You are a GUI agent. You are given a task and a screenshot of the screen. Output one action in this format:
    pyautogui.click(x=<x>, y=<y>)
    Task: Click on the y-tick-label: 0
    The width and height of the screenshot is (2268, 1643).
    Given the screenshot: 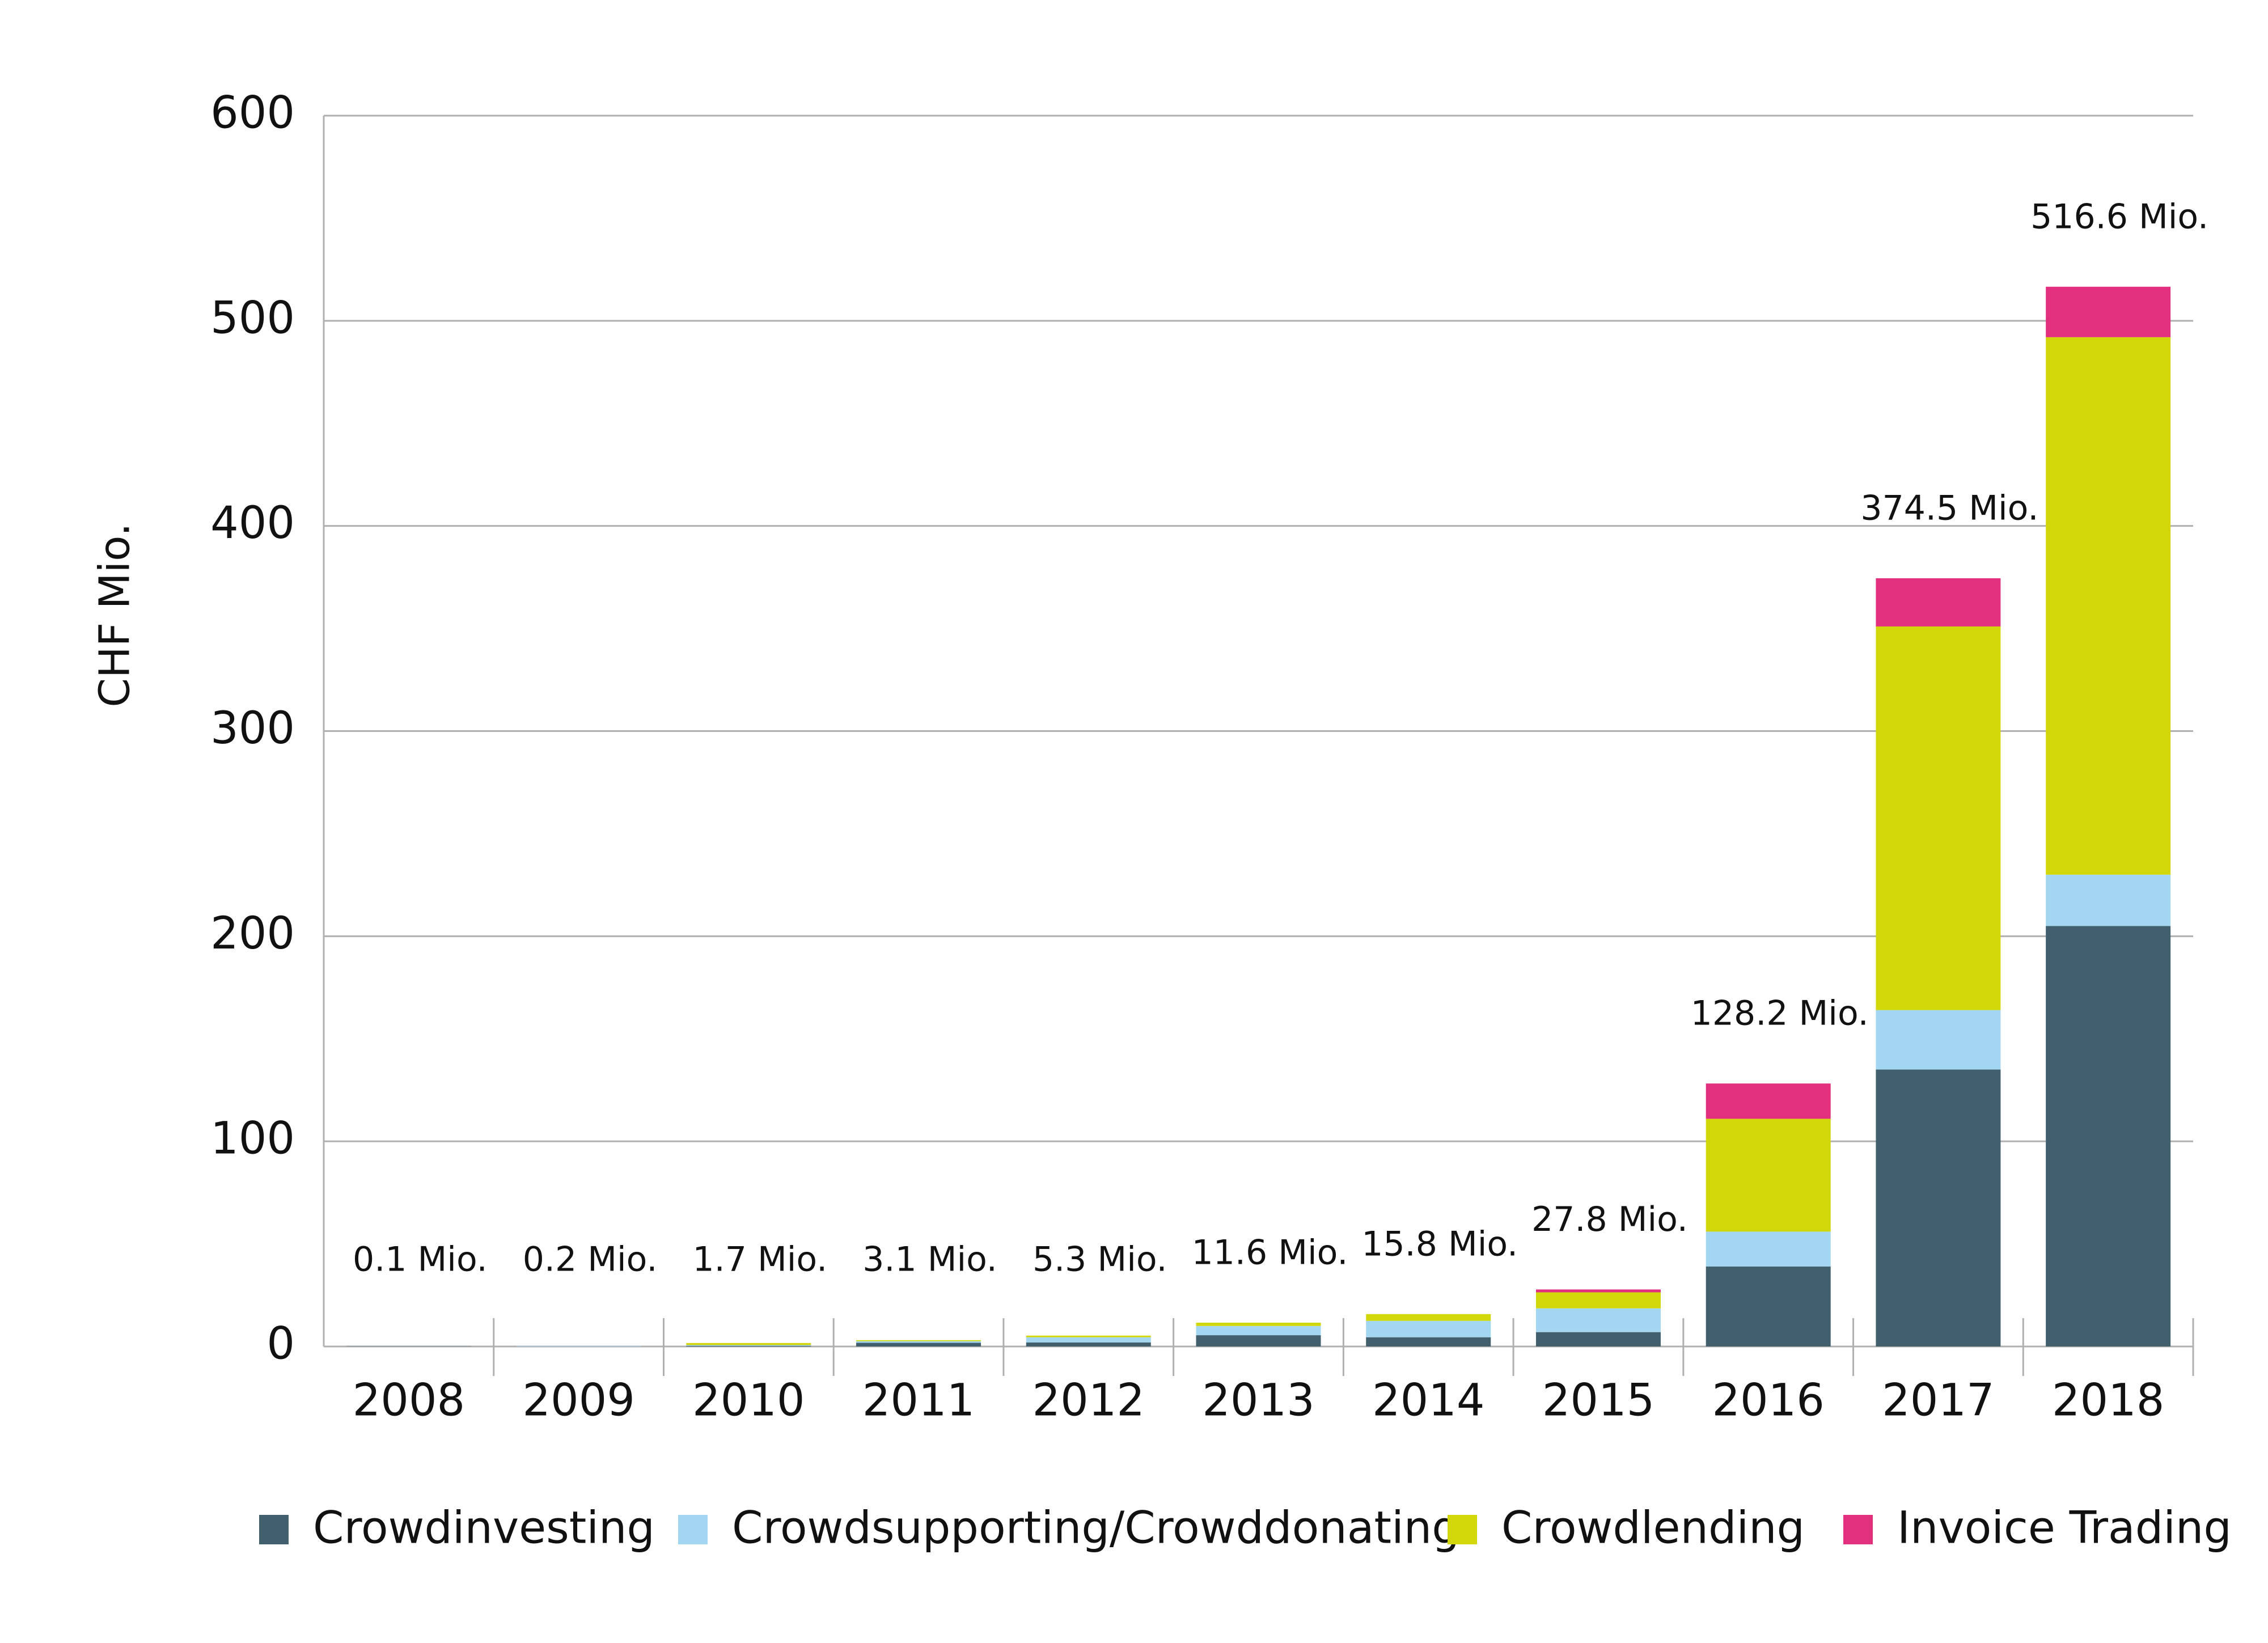 What is the action you would take?
    pyautogui.click(x=280, y=1344)
    